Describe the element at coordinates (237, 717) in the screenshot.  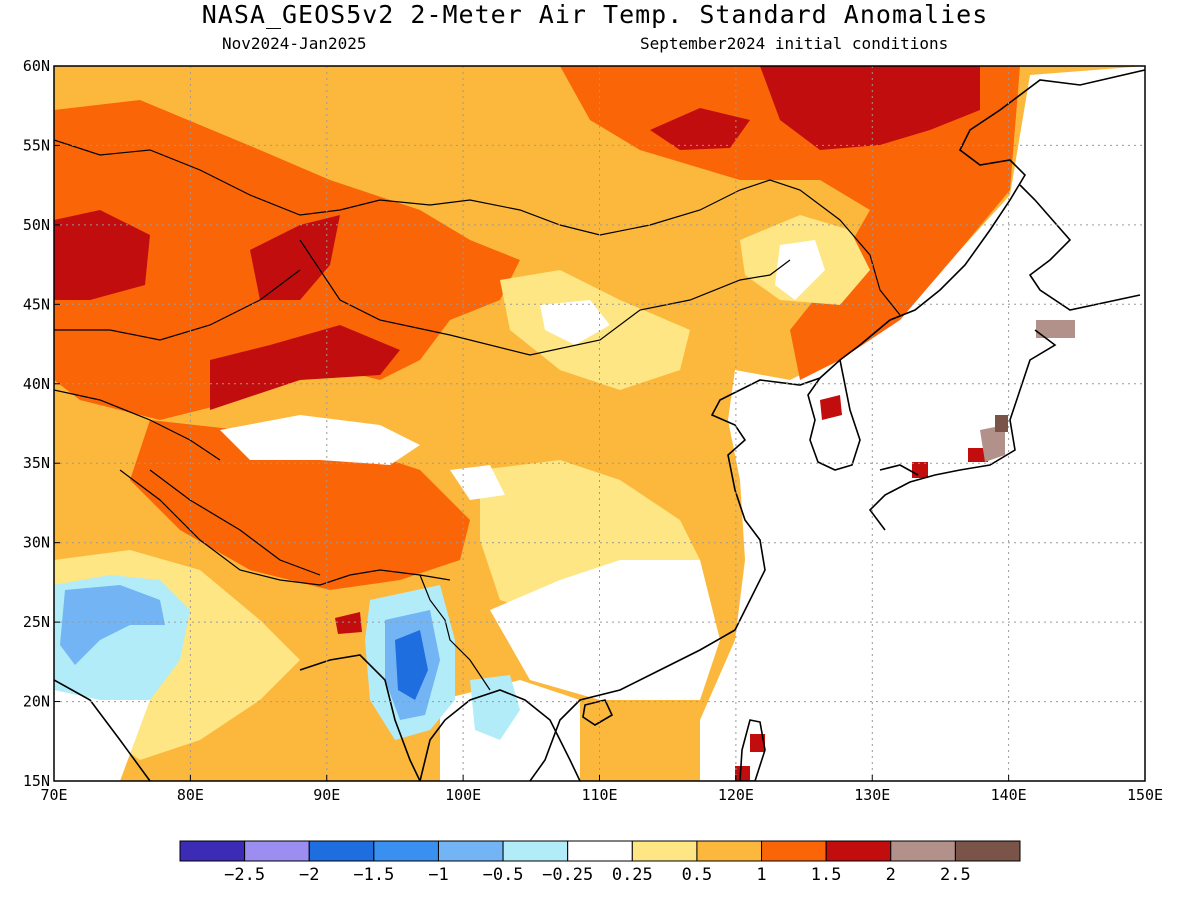
I see `coast-bay-of-bengal` at that location.